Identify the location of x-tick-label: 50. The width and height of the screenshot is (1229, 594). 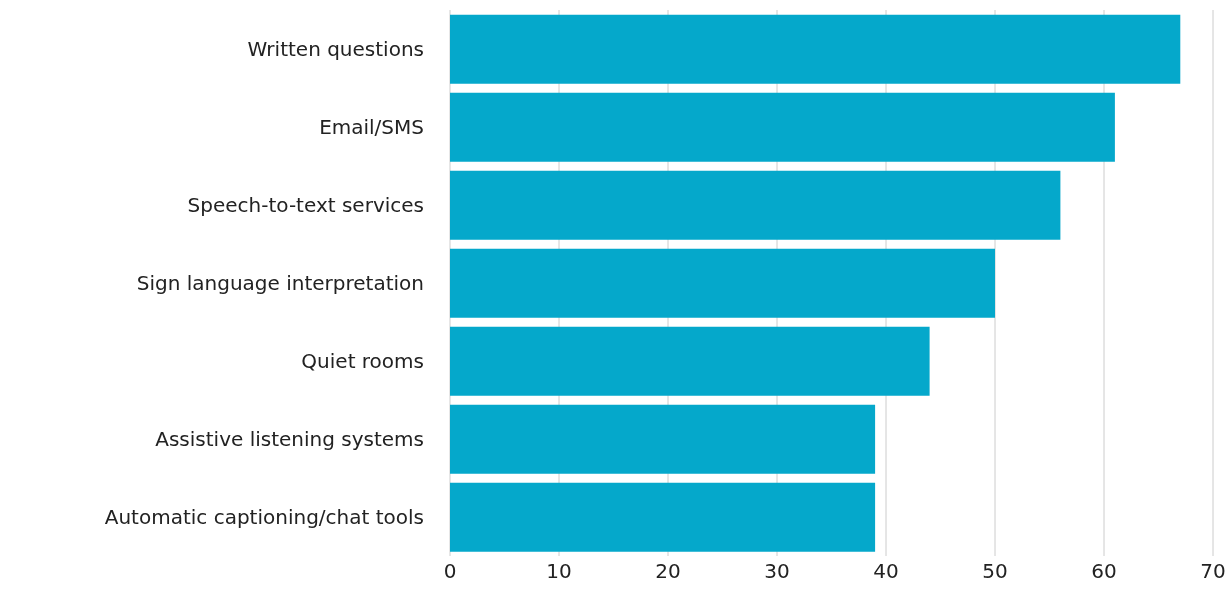
(995, 571).